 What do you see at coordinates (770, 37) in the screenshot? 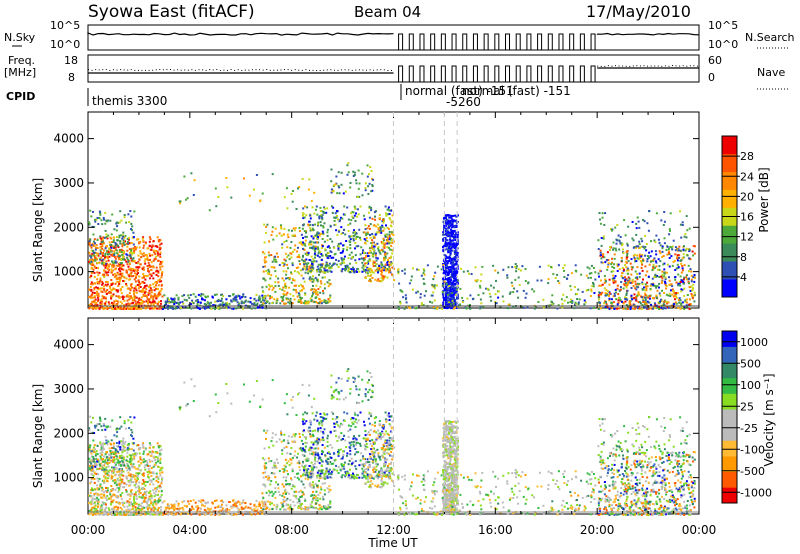
I see `nsearch-label: N.Search` at bounding box center [770, 37].